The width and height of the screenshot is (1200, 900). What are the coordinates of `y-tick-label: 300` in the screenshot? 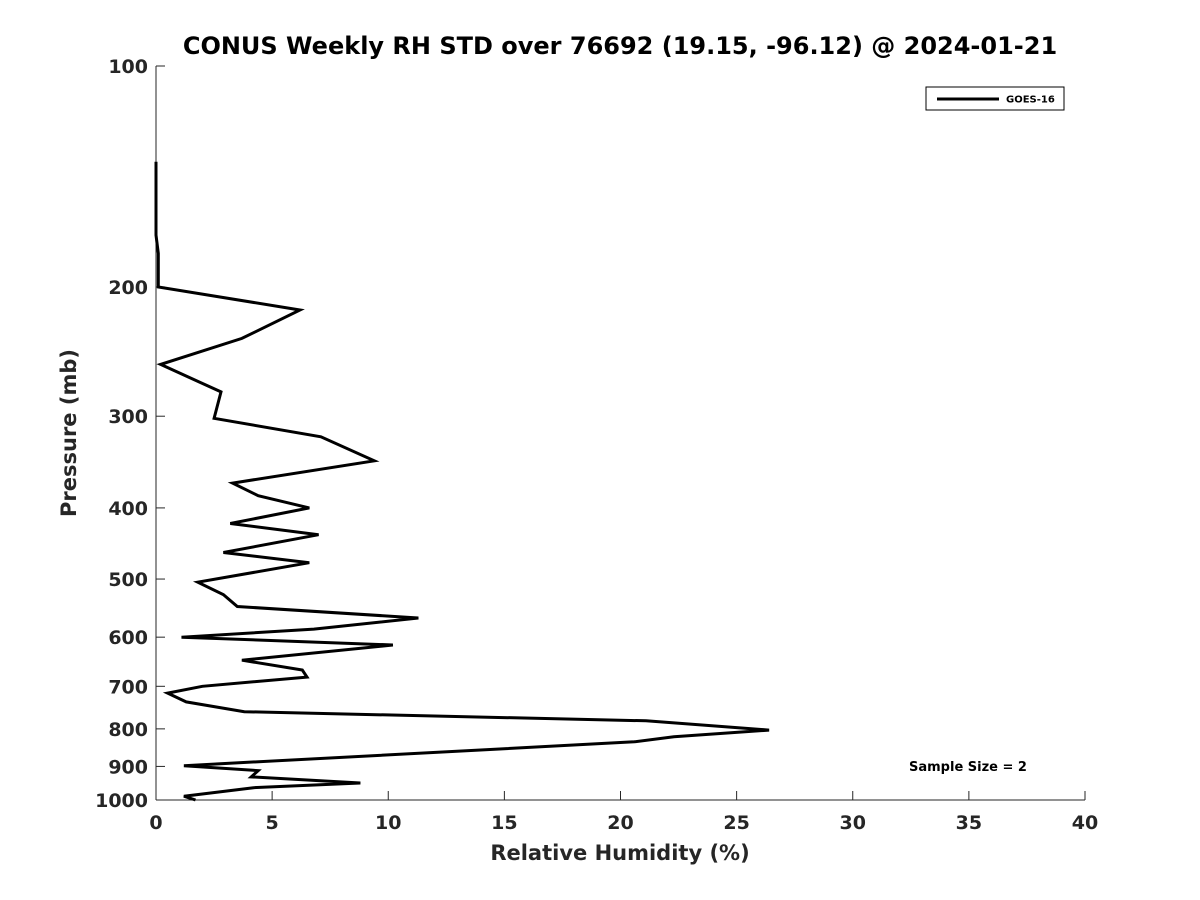 It's located at (128, 417).